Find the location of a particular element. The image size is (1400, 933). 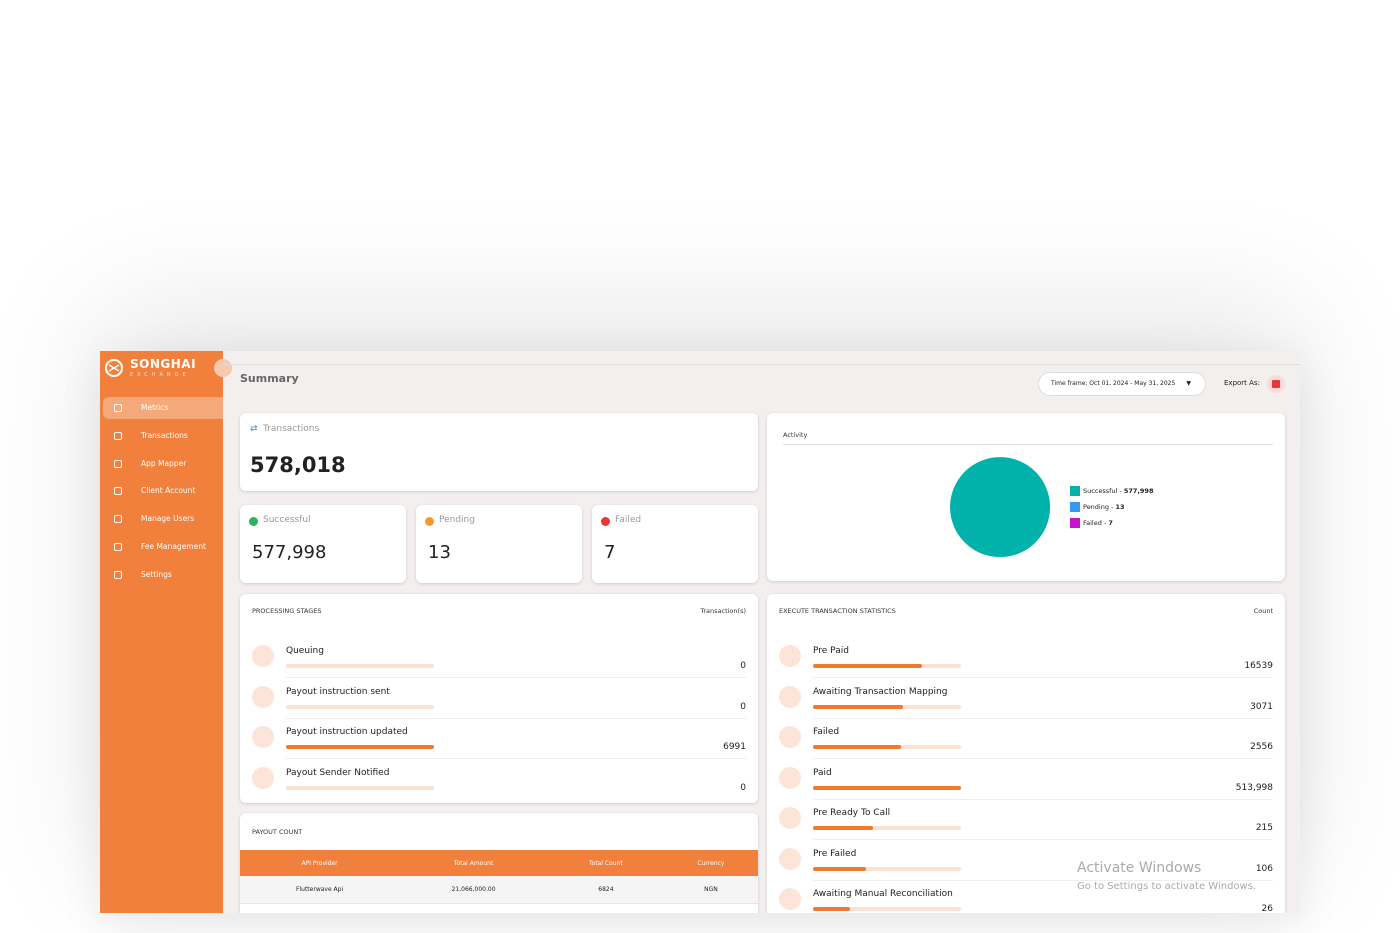

status-value: 577,998 is located at coordinates (289, 552).